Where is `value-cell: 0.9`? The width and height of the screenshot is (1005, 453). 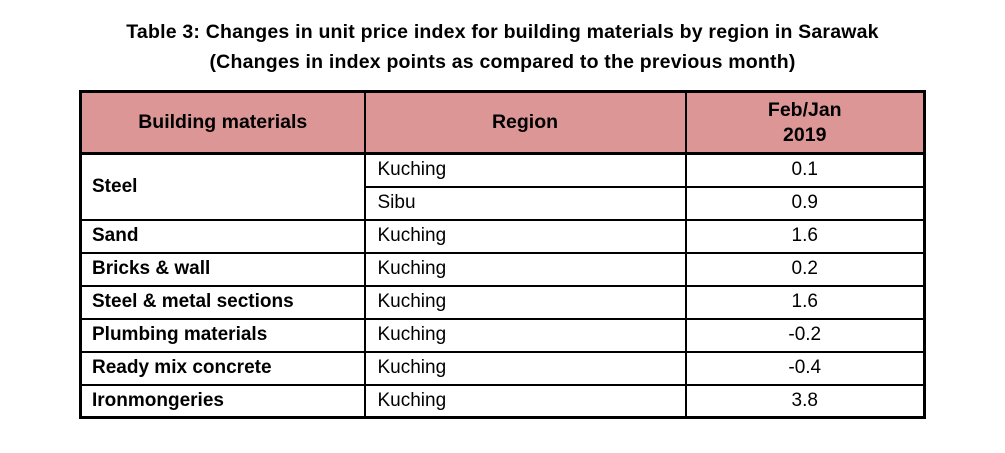
value-cell: 0.9 is located at coordinates (805, 203).